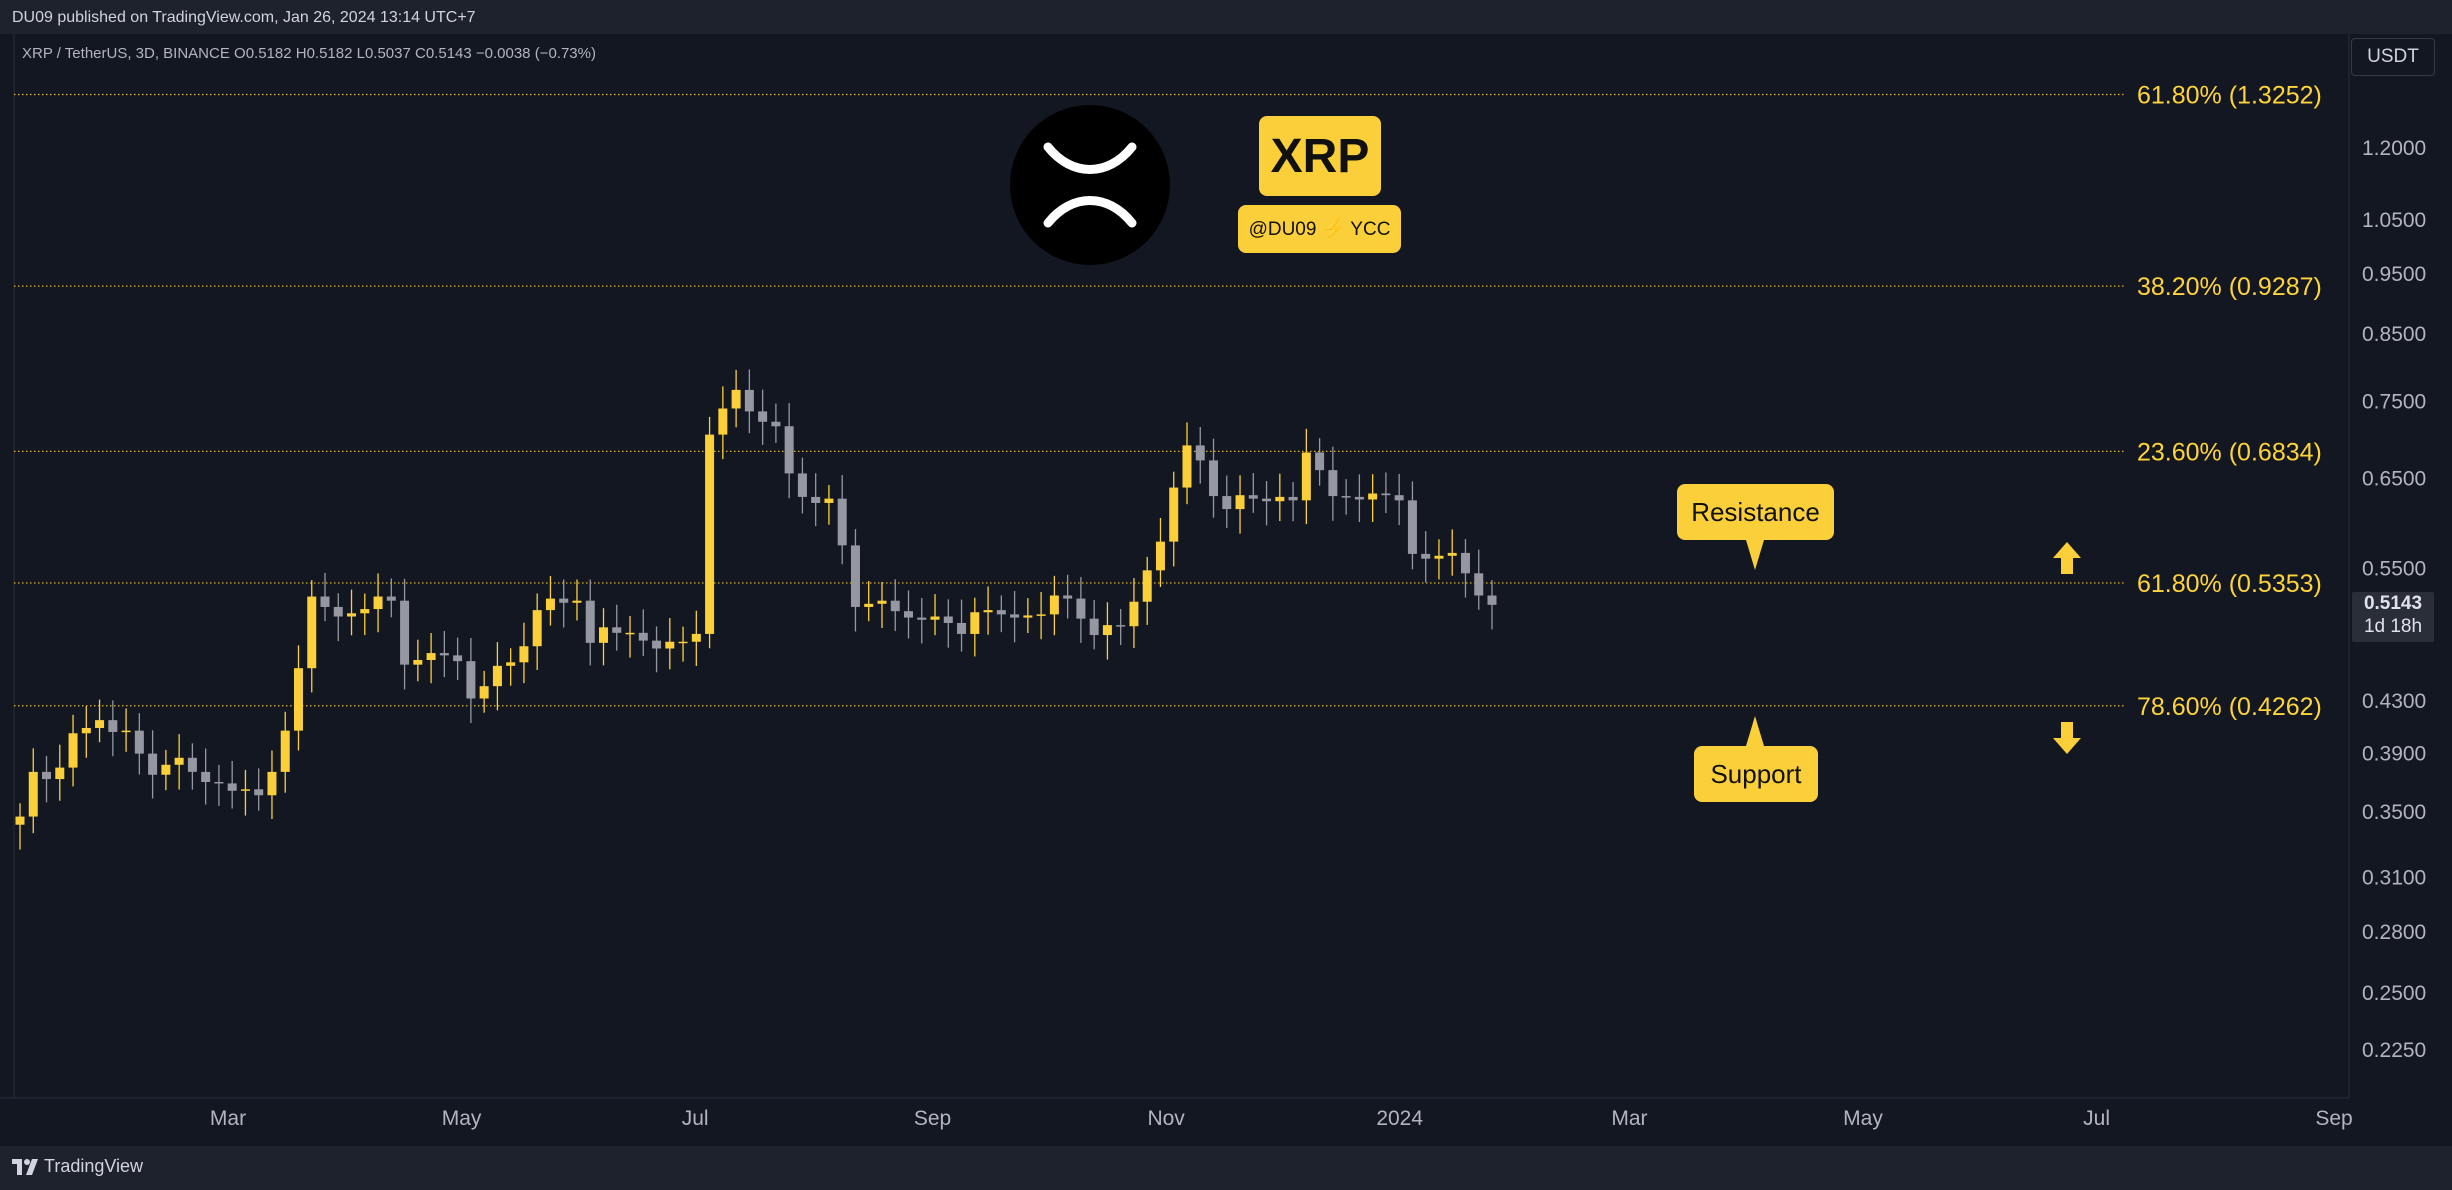 Image resolution: width=2452 pixels, height=1190 pixels. I want to click on tradingview-brand: TradingView, so click(77, 1166).